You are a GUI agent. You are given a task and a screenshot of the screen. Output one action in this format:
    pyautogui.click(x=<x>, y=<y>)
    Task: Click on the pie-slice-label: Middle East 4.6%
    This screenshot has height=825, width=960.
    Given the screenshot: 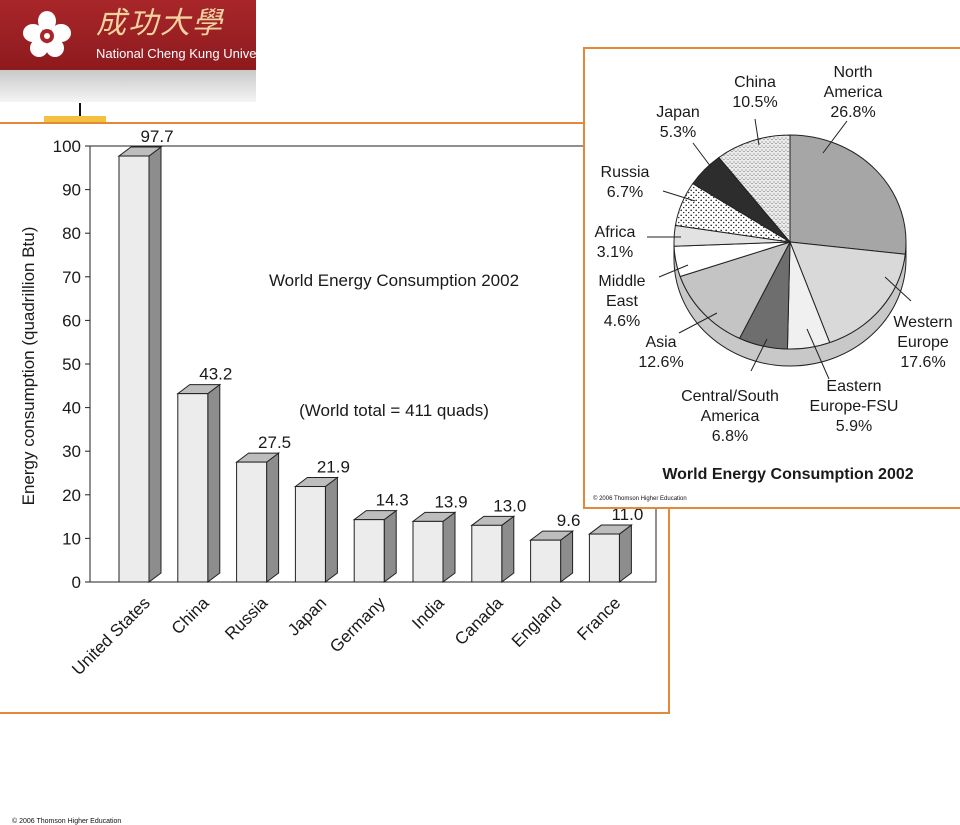 What is the action you would take?
    pyautogui.click(x=621, y=301)
    